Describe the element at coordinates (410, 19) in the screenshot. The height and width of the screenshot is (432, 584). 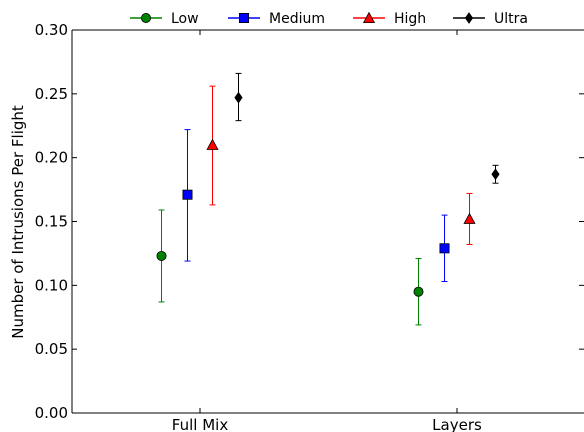
I see `legend-label: High` at that location.